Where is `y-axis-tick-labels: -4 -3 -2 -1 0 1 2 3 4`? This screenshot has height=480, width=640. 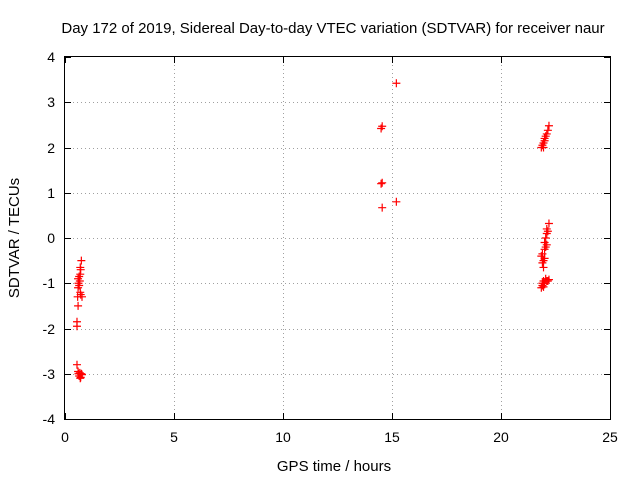
y-axis-tick-labels: -4 -3 -2 -1 0 1 2 3 4 is located at coordinates (49, 238).